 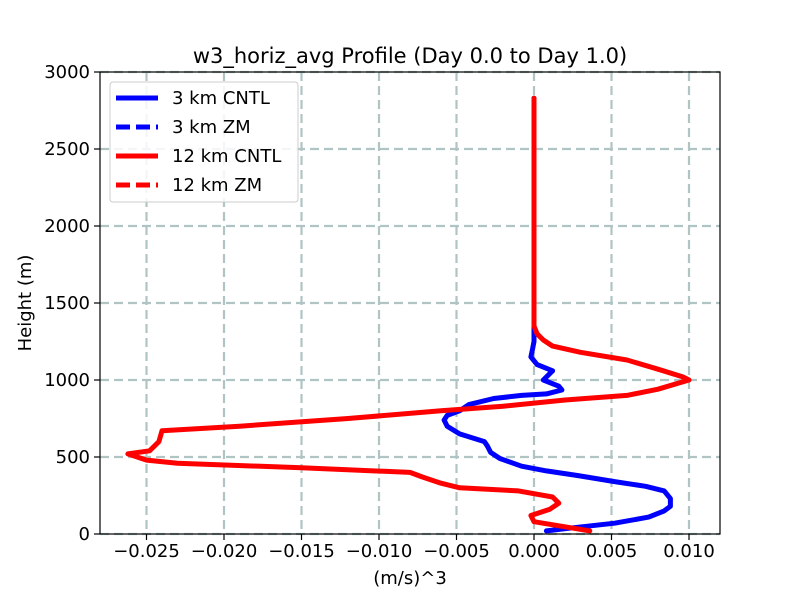 What do you see at coordinates (217, 185) in the screenshot?
I see `legend-label: 12 km ZM` at bounding box center [217, 185].